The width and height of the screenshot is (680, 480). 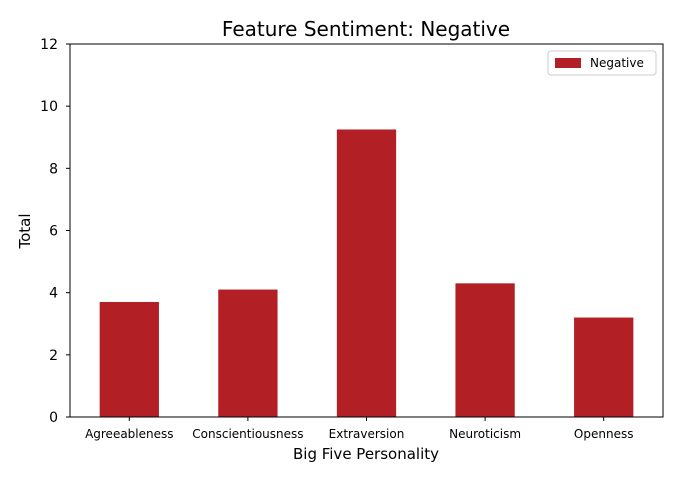 I want to click on bar-conscientiousness, so click(x=248, y=353).